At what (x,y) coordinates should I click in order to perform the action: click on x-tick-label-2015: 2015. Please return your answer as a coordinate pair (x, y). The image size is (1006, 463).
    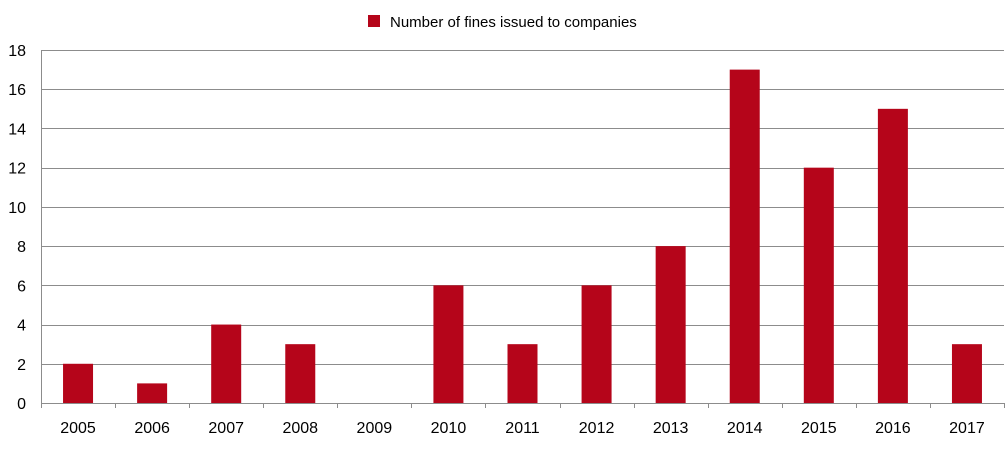
    Looking at the image, I should click on (819, 428).